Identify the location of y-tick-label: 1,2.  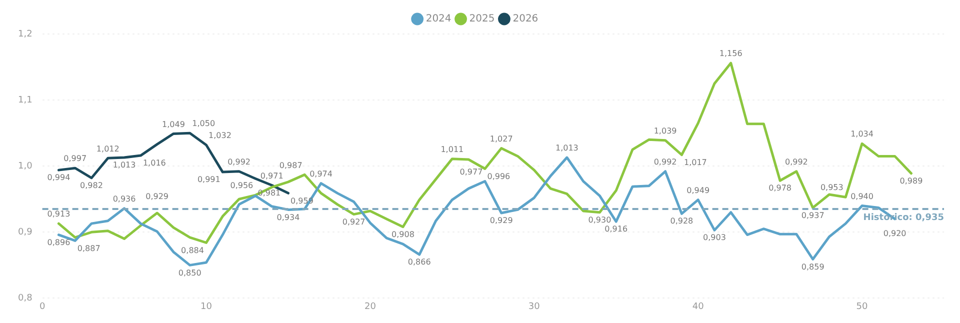
(25, 34).